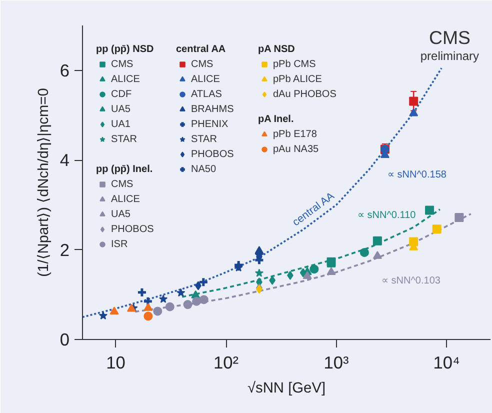 The height and width of the screenshot is (413, 492). What do you see at coordinates (411, 281) in the screenshot?
I see `annotation: ∝ sNN^0.103` at bounding box center [411, 281].